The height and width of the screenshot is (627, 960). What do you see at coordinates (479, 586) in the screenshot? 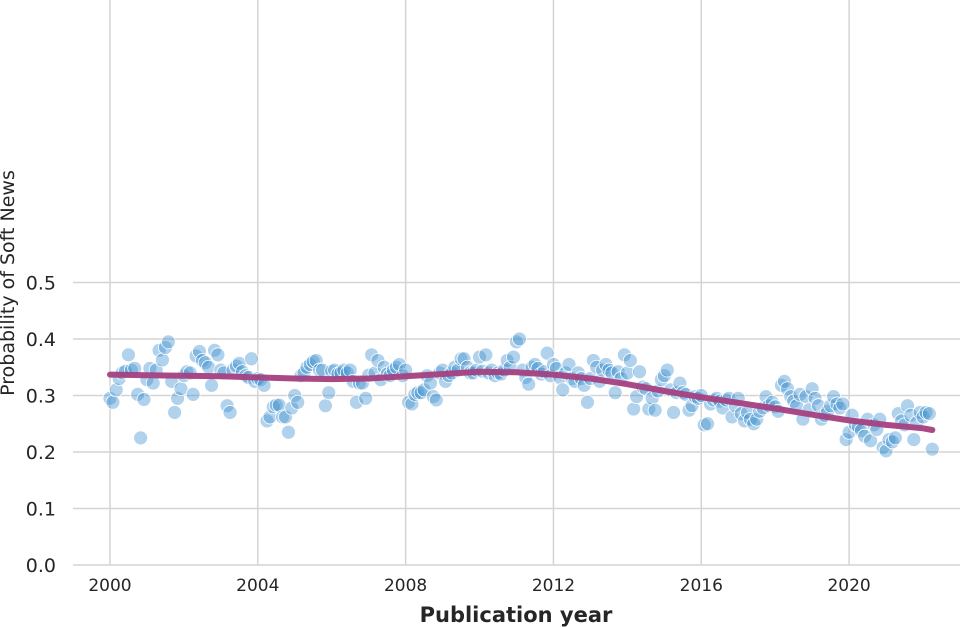
I see `x-axis-ticks: 2000 2004 2008 2012 2016 2020` at bounding box center [479, 586].